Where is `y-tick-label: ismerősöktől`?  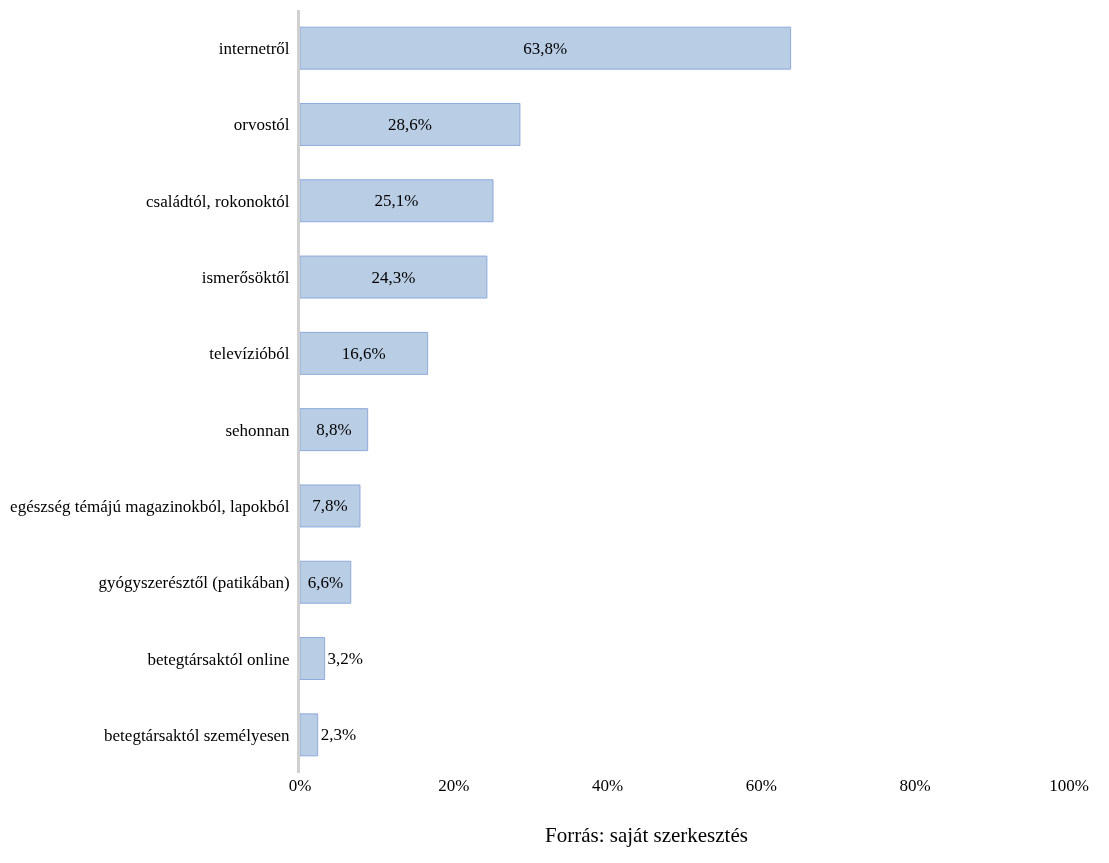
y-tick-label: ismerősöktől is located at coordinates (245, 277).